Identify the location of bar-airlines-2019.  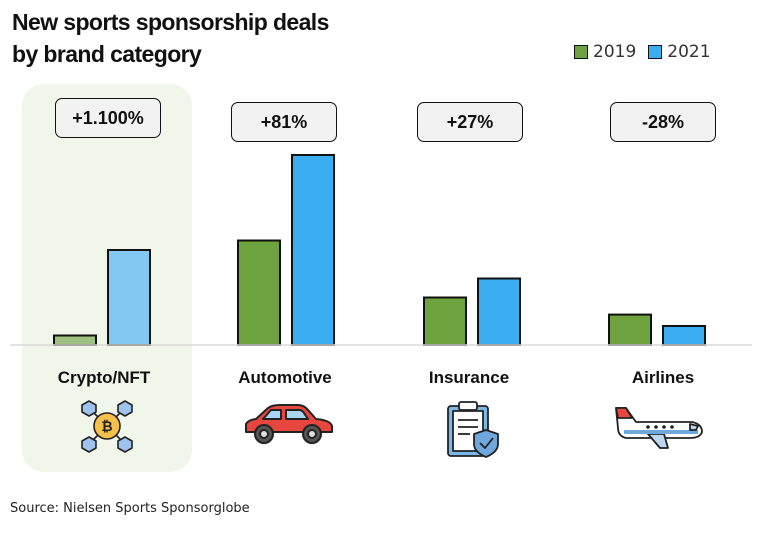
(630, 330).